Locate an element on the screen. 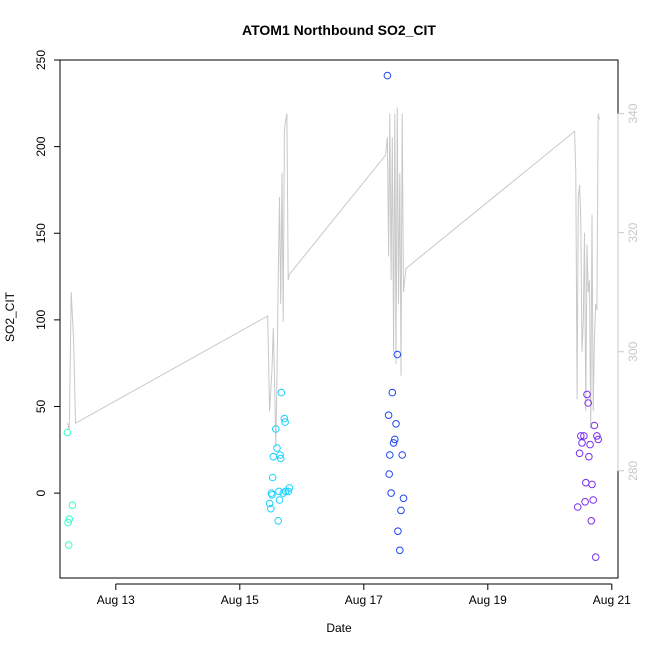 This screenshot has width=650, height=650. y2-tick-label: 340 is located at coordinates (633, 113).